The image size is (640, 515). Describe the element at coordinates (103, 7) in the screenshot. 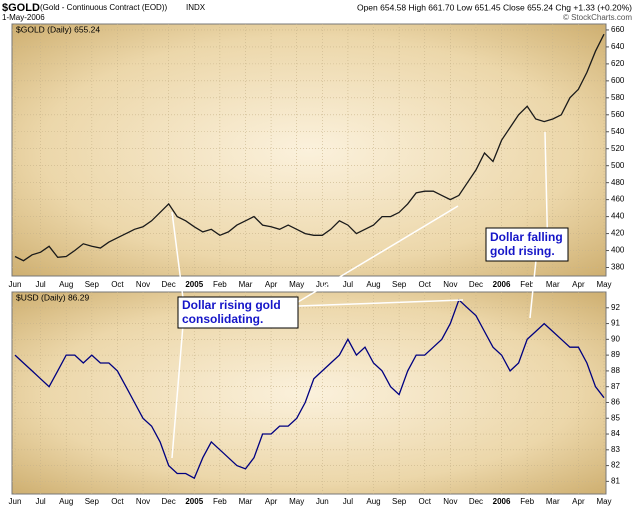

I see `description: (Gold - Continuous Contract (EOD))` at that location.